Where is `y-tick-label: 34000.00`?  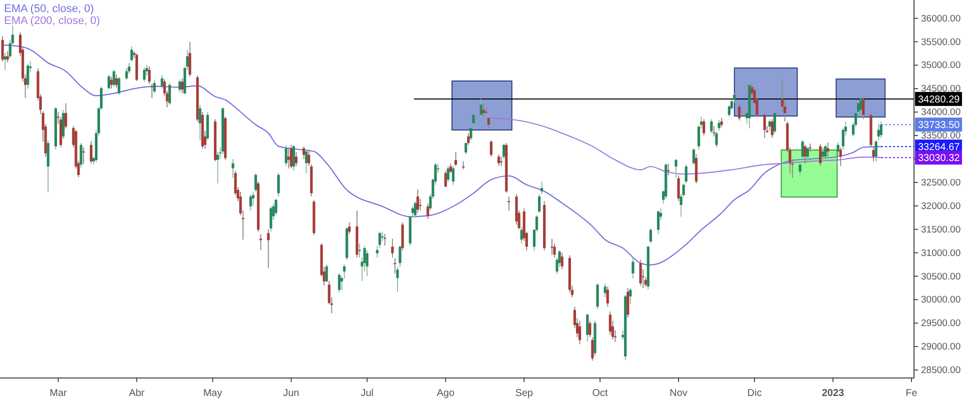
y-tick-label: 34000.00 is located at coordinates (941, 112).